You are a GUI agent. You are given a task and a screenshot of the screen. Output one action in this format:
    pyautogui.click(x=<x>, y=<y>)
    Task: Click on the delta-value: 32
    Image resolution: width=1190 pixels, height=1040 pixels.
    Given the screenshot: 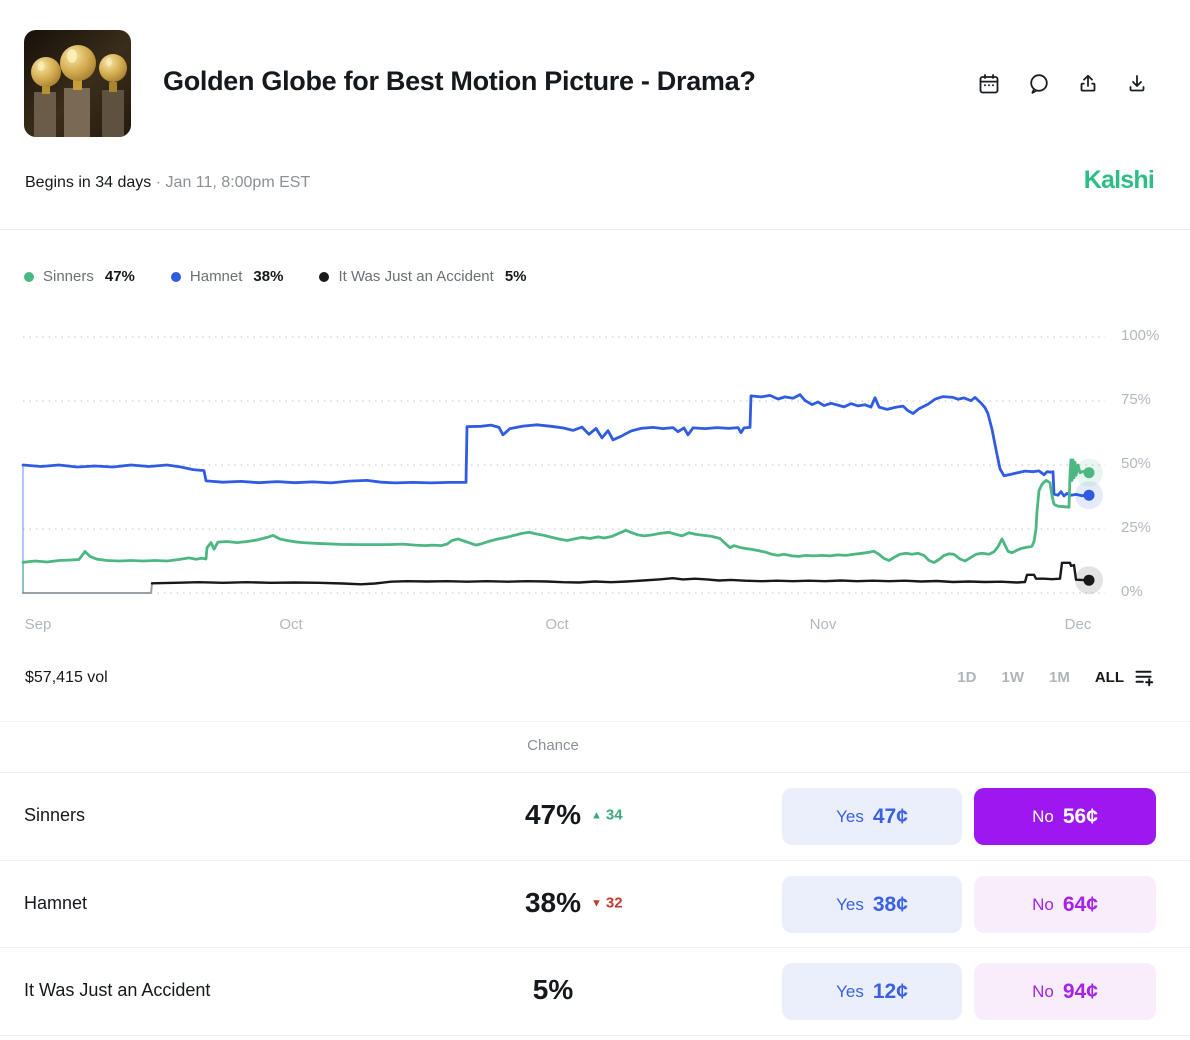 What is the action you would take?
    pyautogui.click(x=614, y=903)
    